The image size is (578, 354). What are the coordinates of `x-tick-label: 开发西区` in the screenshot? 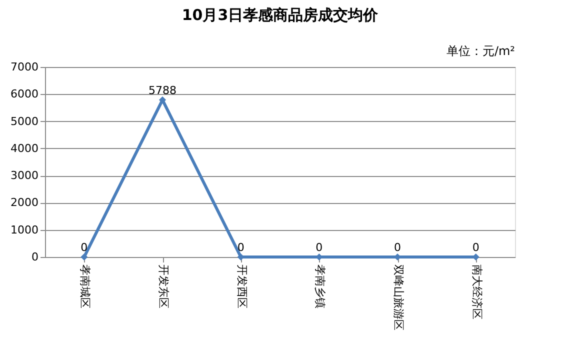 It's located at (241, 286).